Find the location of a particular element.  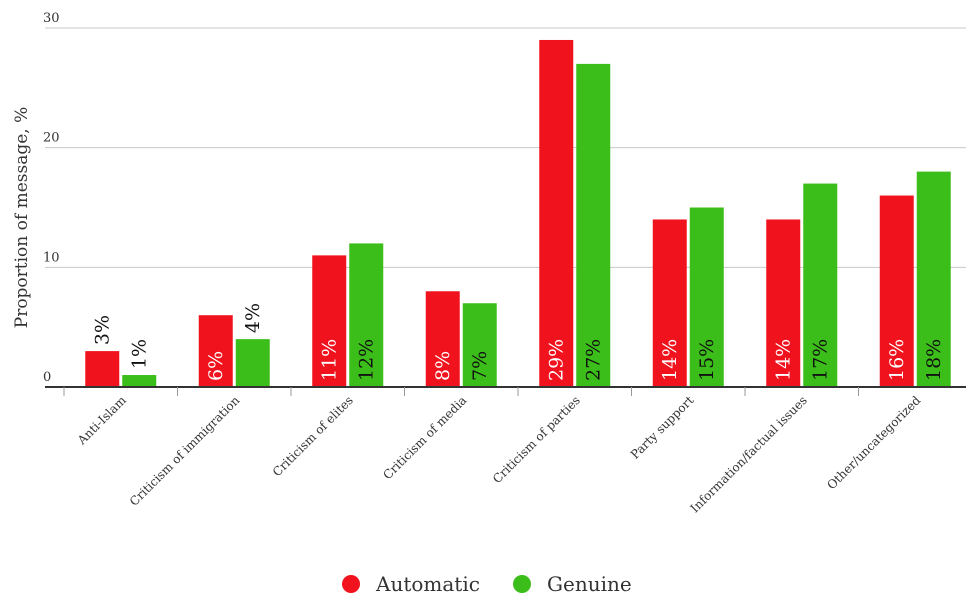

data-label: 18% is located at coordinates (934, 360).